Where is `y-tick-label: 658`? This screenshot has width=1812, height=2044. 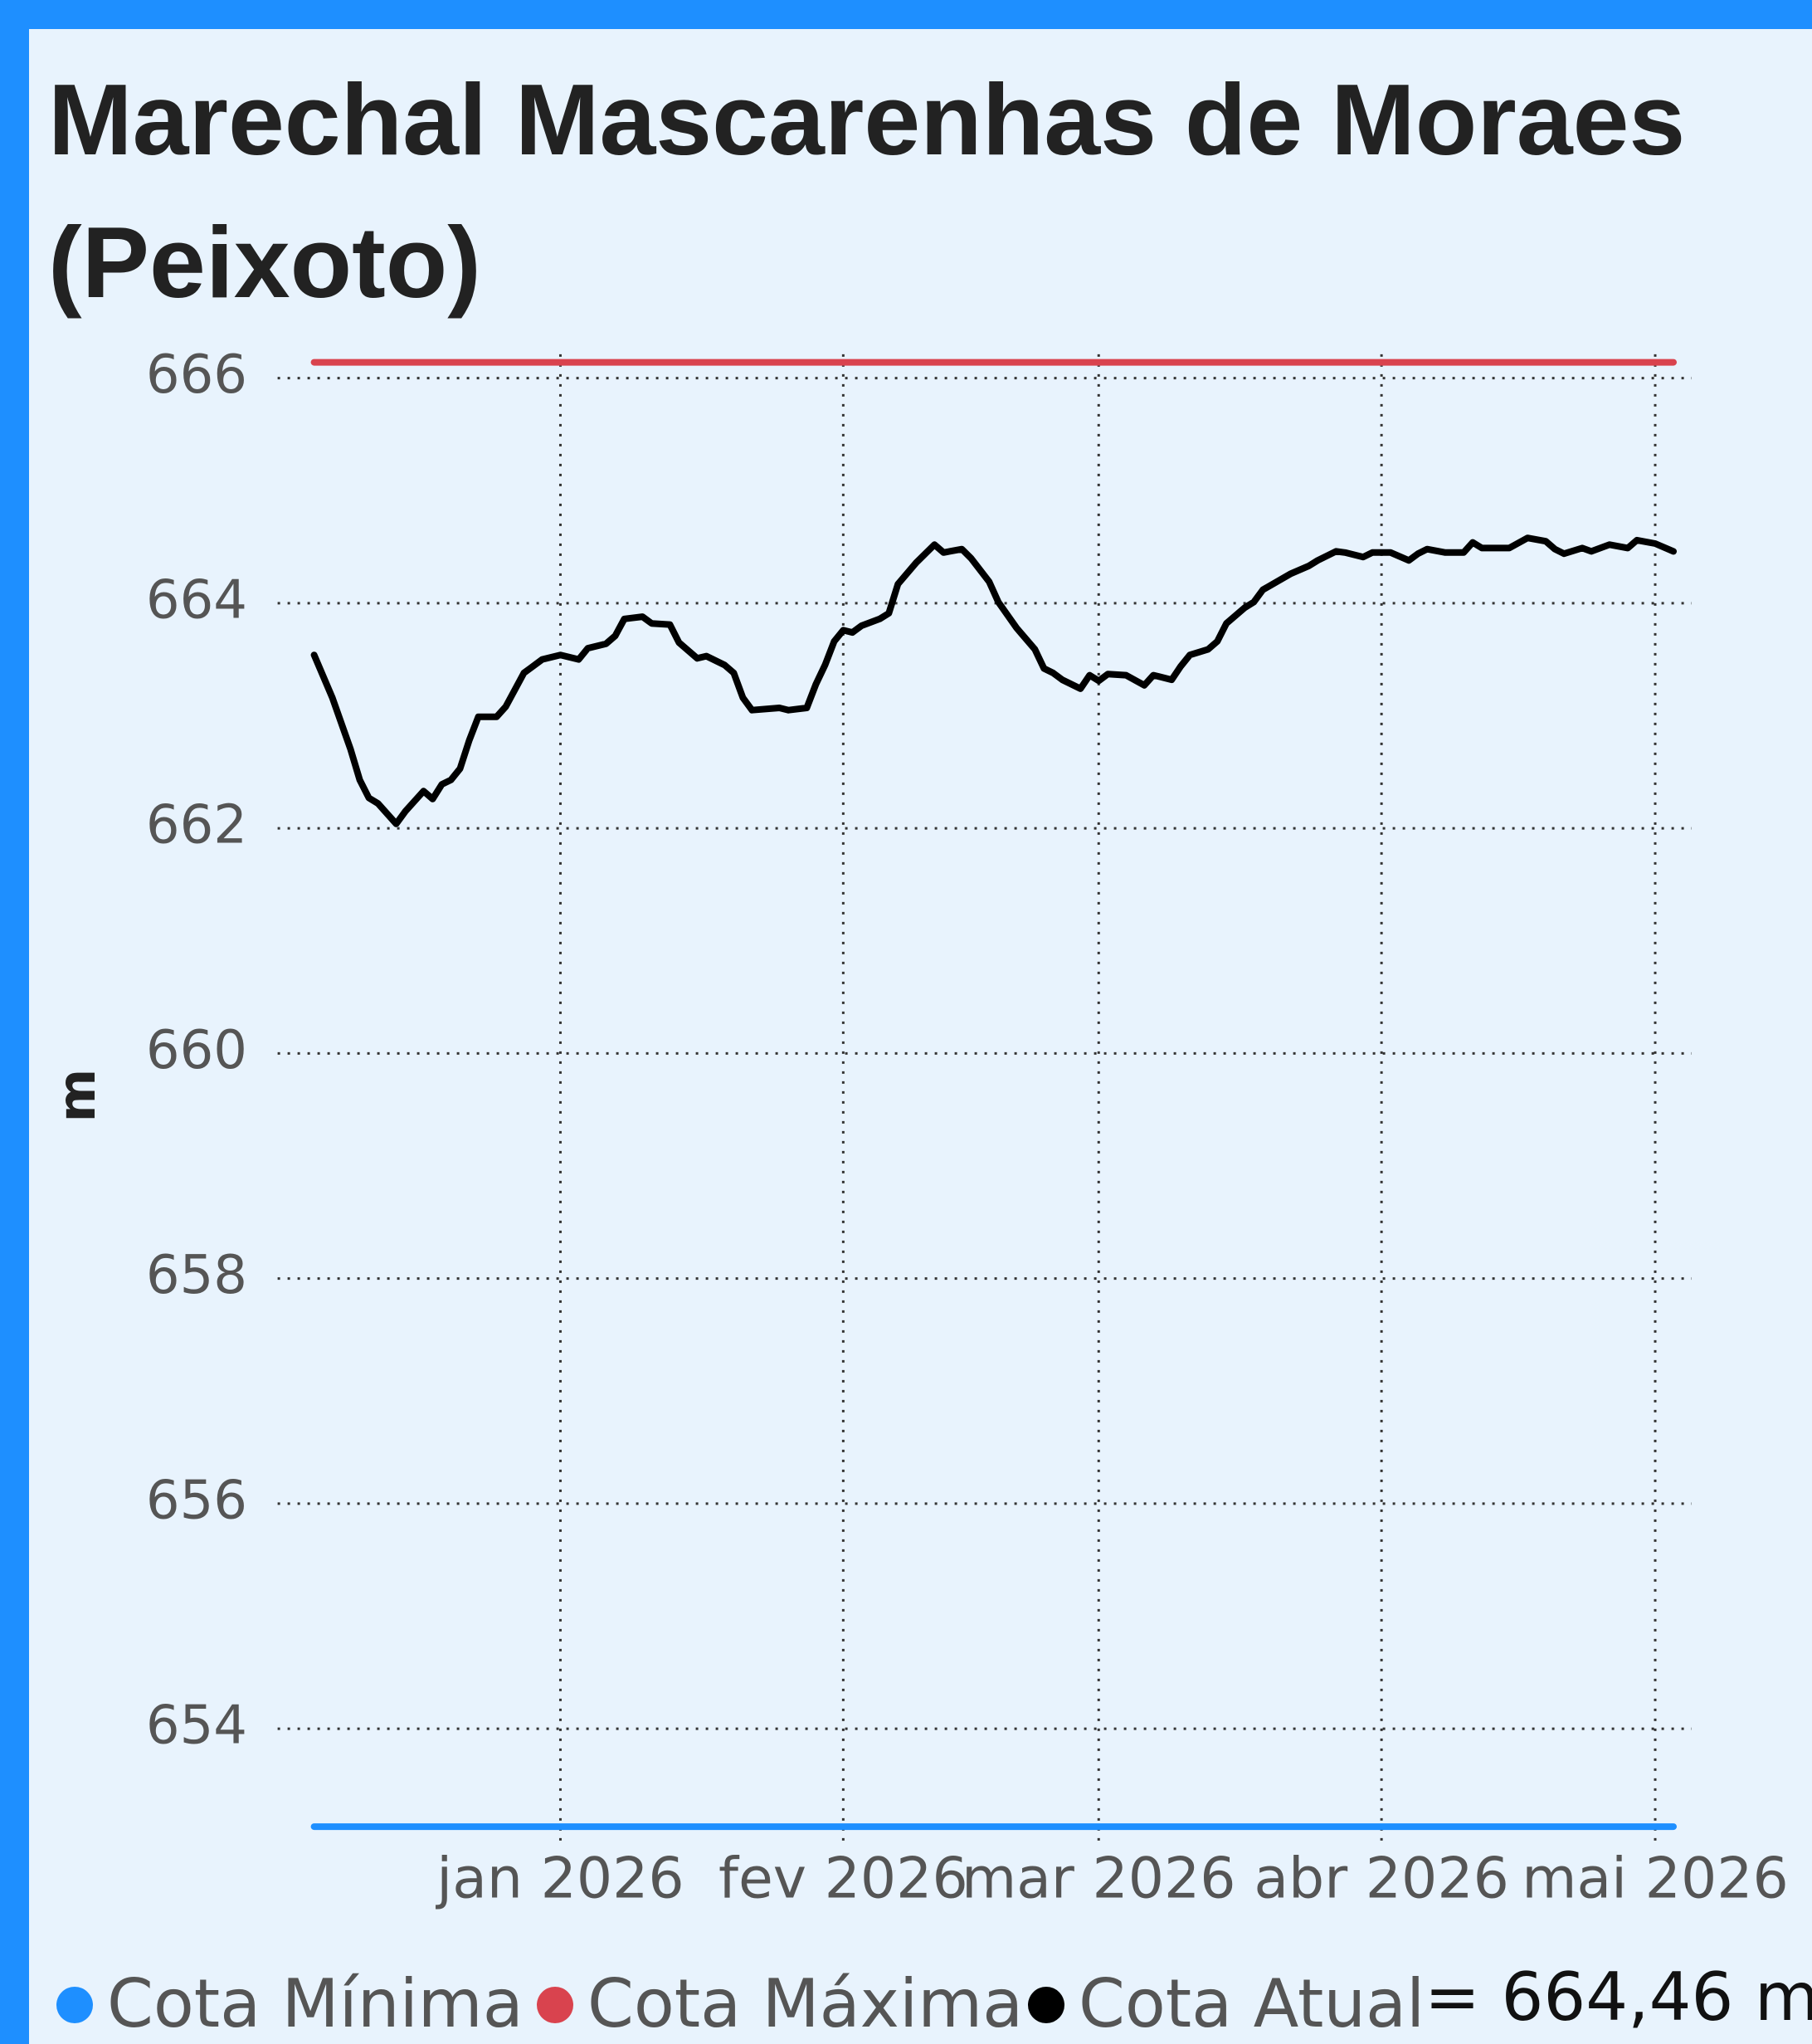 y-tick-label: 658 is located at coordinates (196, 1275).